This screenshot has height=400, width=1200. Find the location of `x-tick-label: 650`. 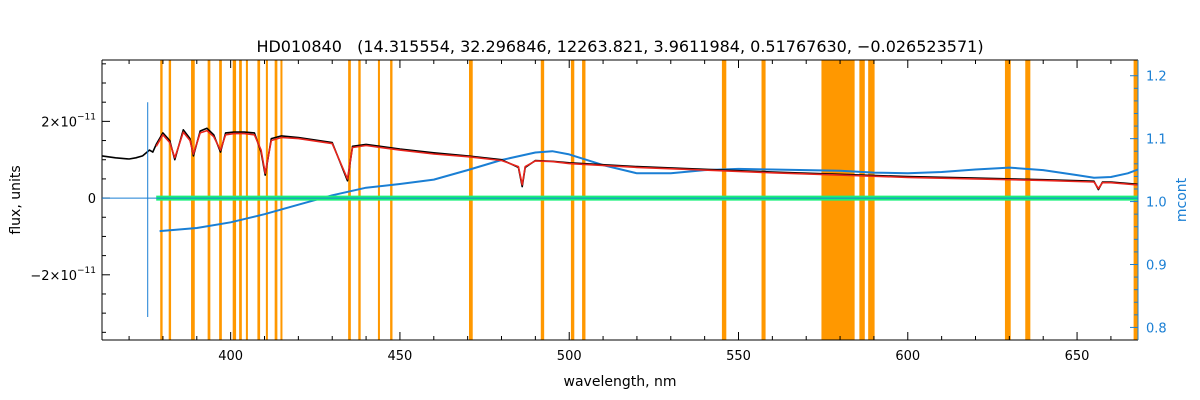

x-tick-label: 650 is located at coordinates (1077, 356).